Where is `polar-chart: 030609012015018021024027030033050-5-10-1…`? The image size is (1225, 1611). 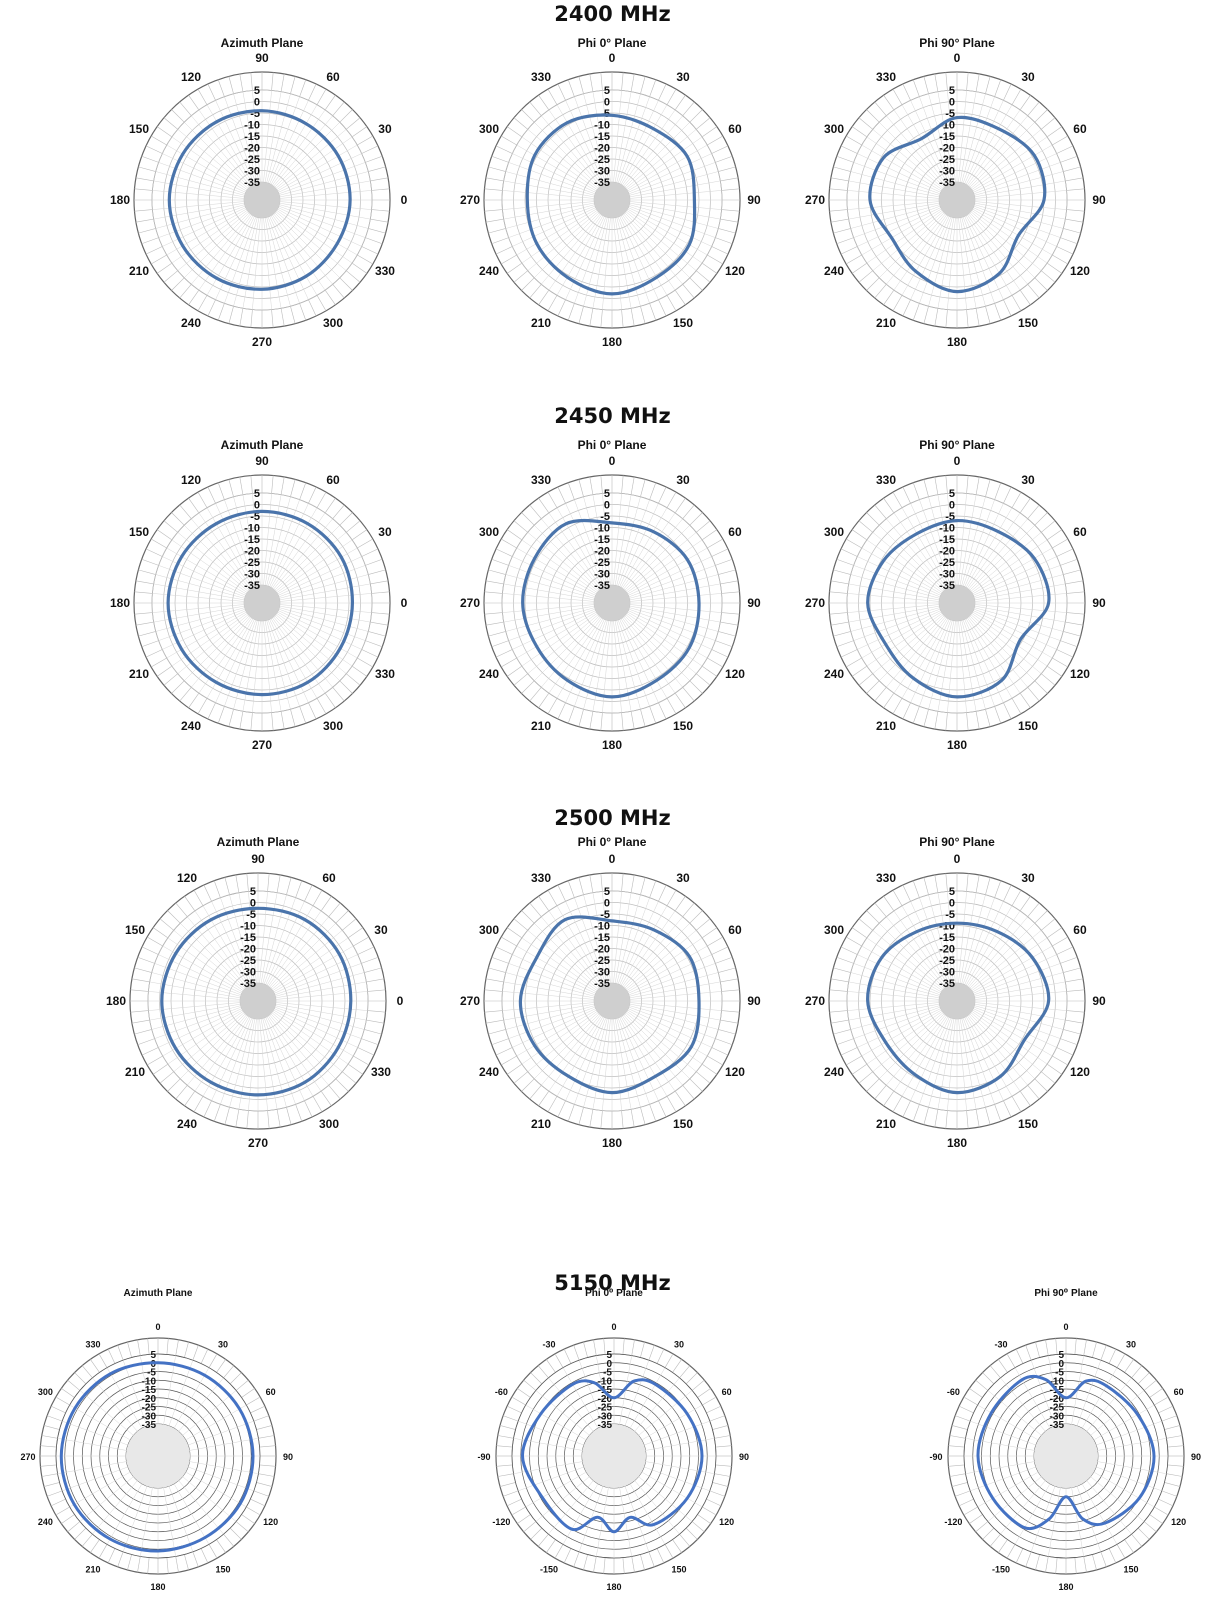 polar-chart: 030609012015018021024027030033050-5-10-1… is located at coordinates (955, 603).